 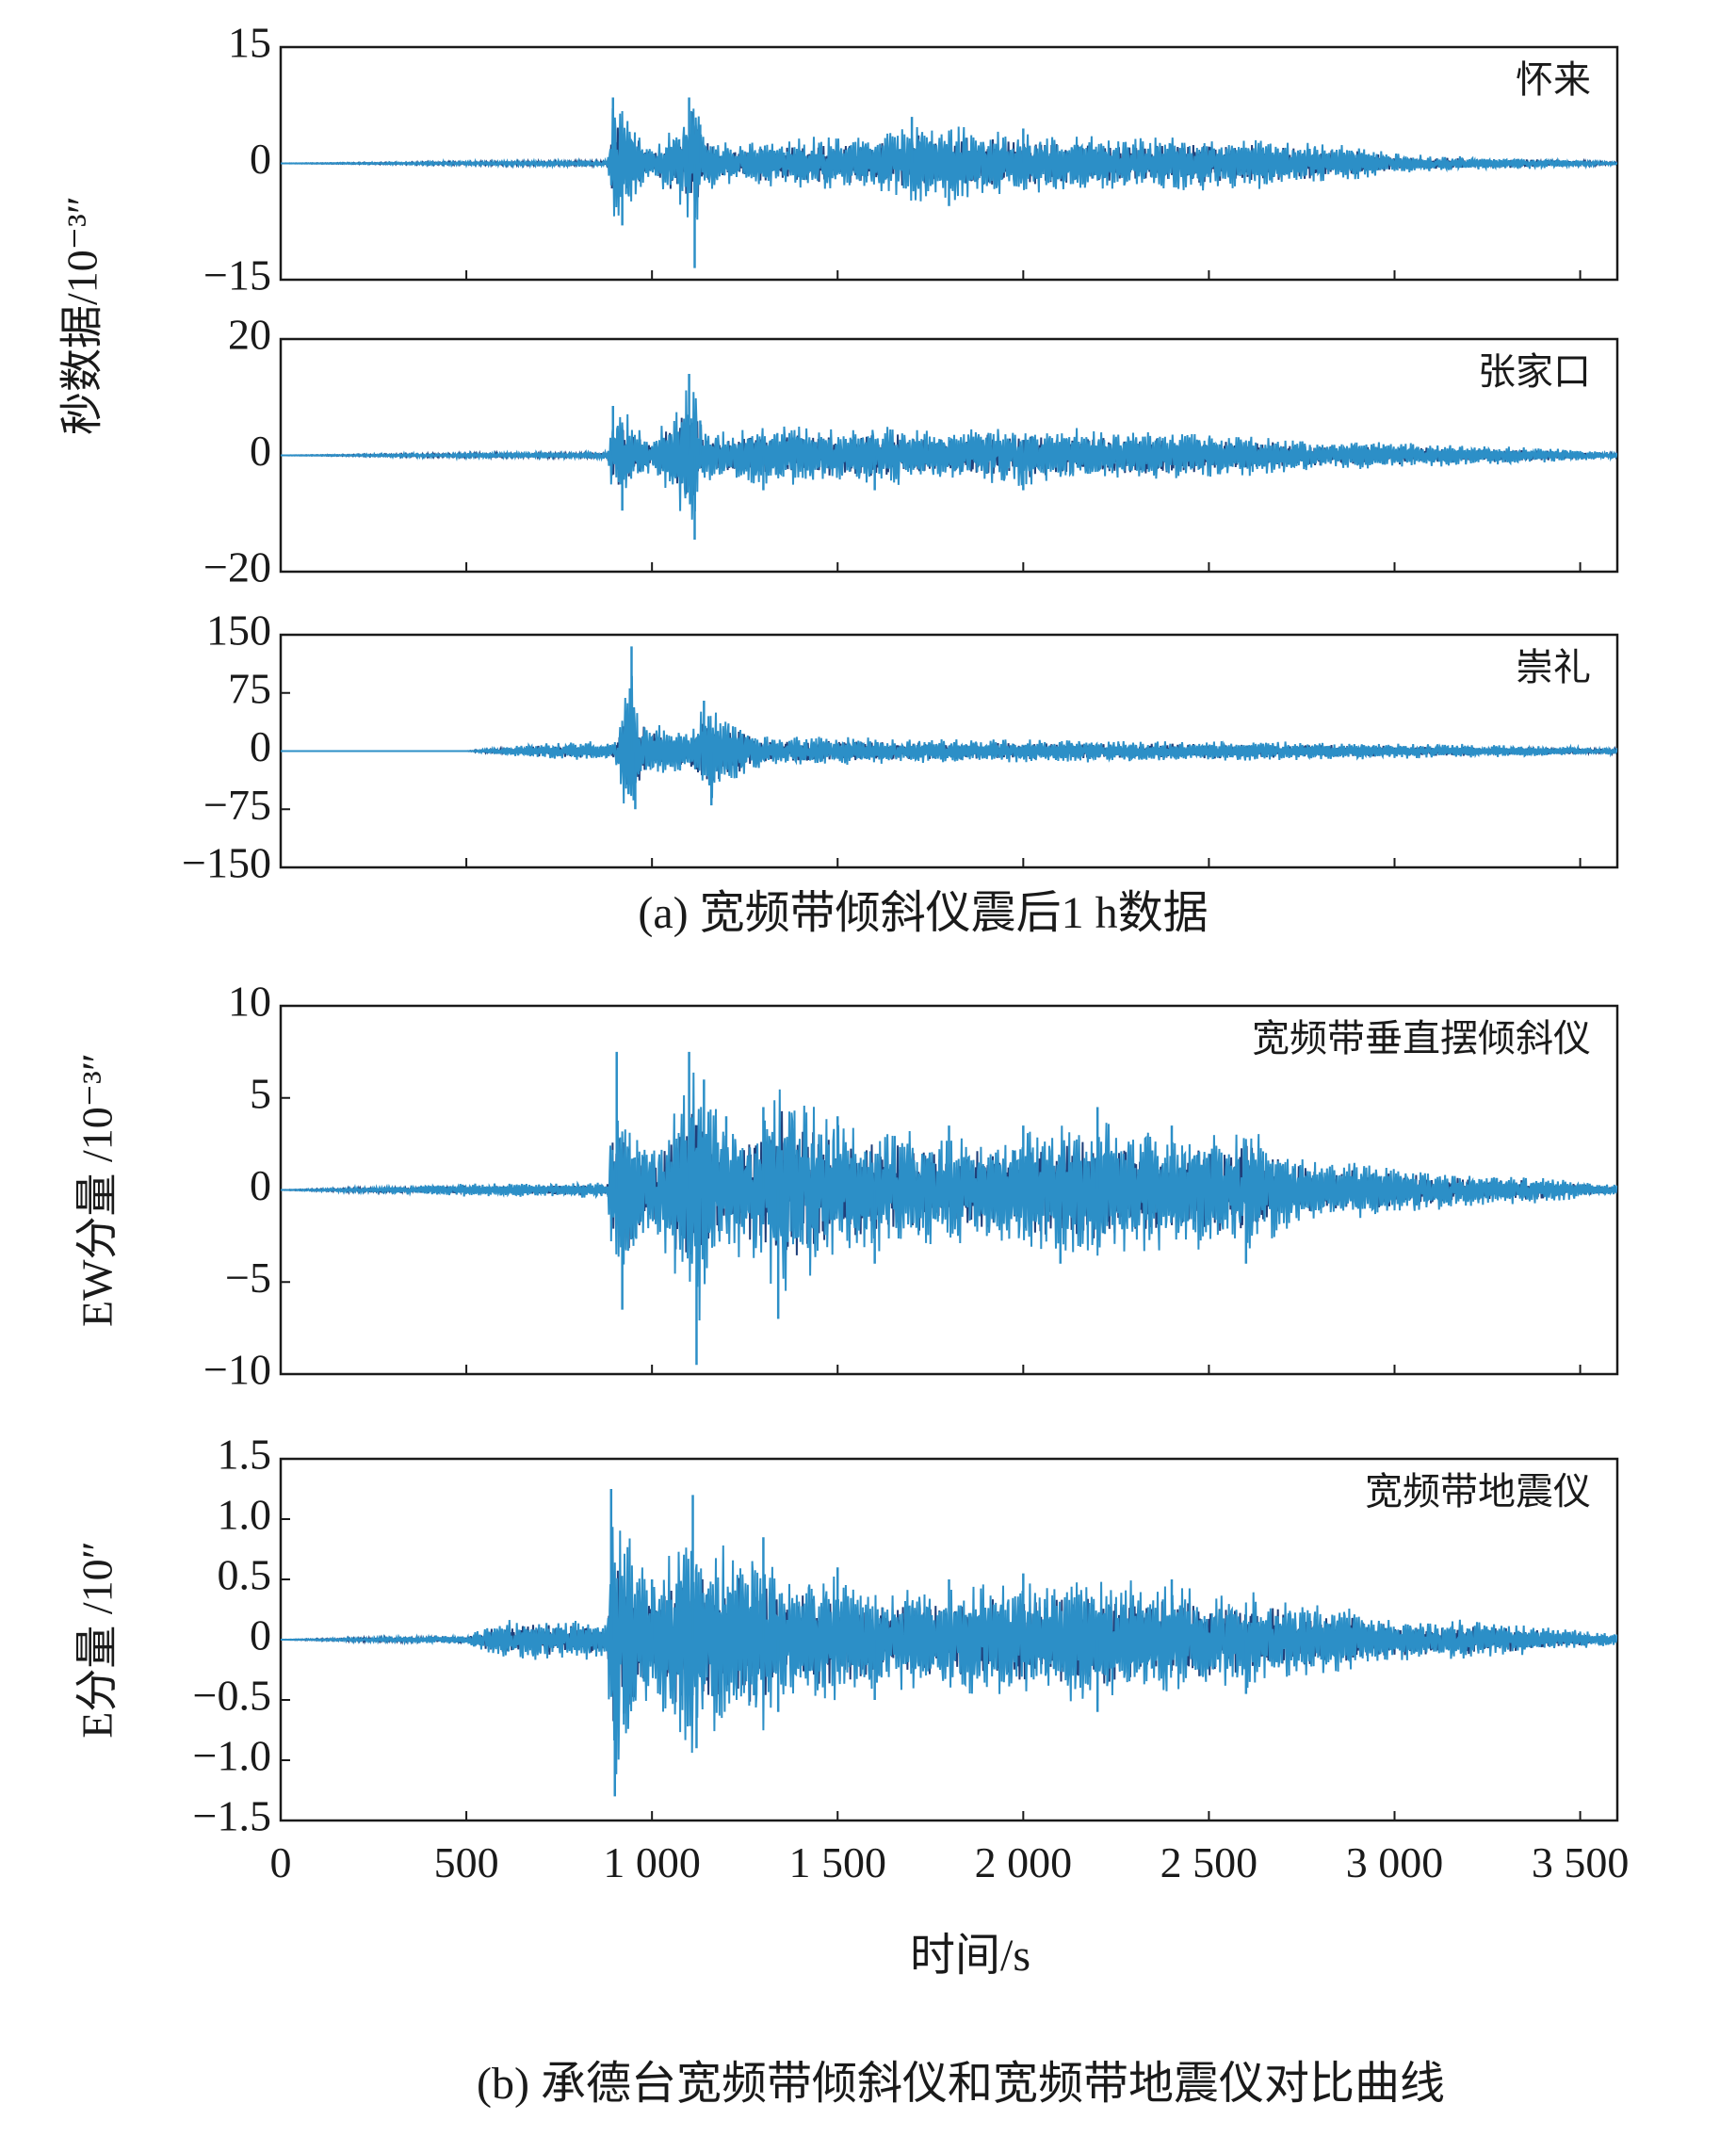 What do you see at coordinates (249, 688) in the screenshot?
I see `y-tick-label: 75` at bounding box center [249, 688].